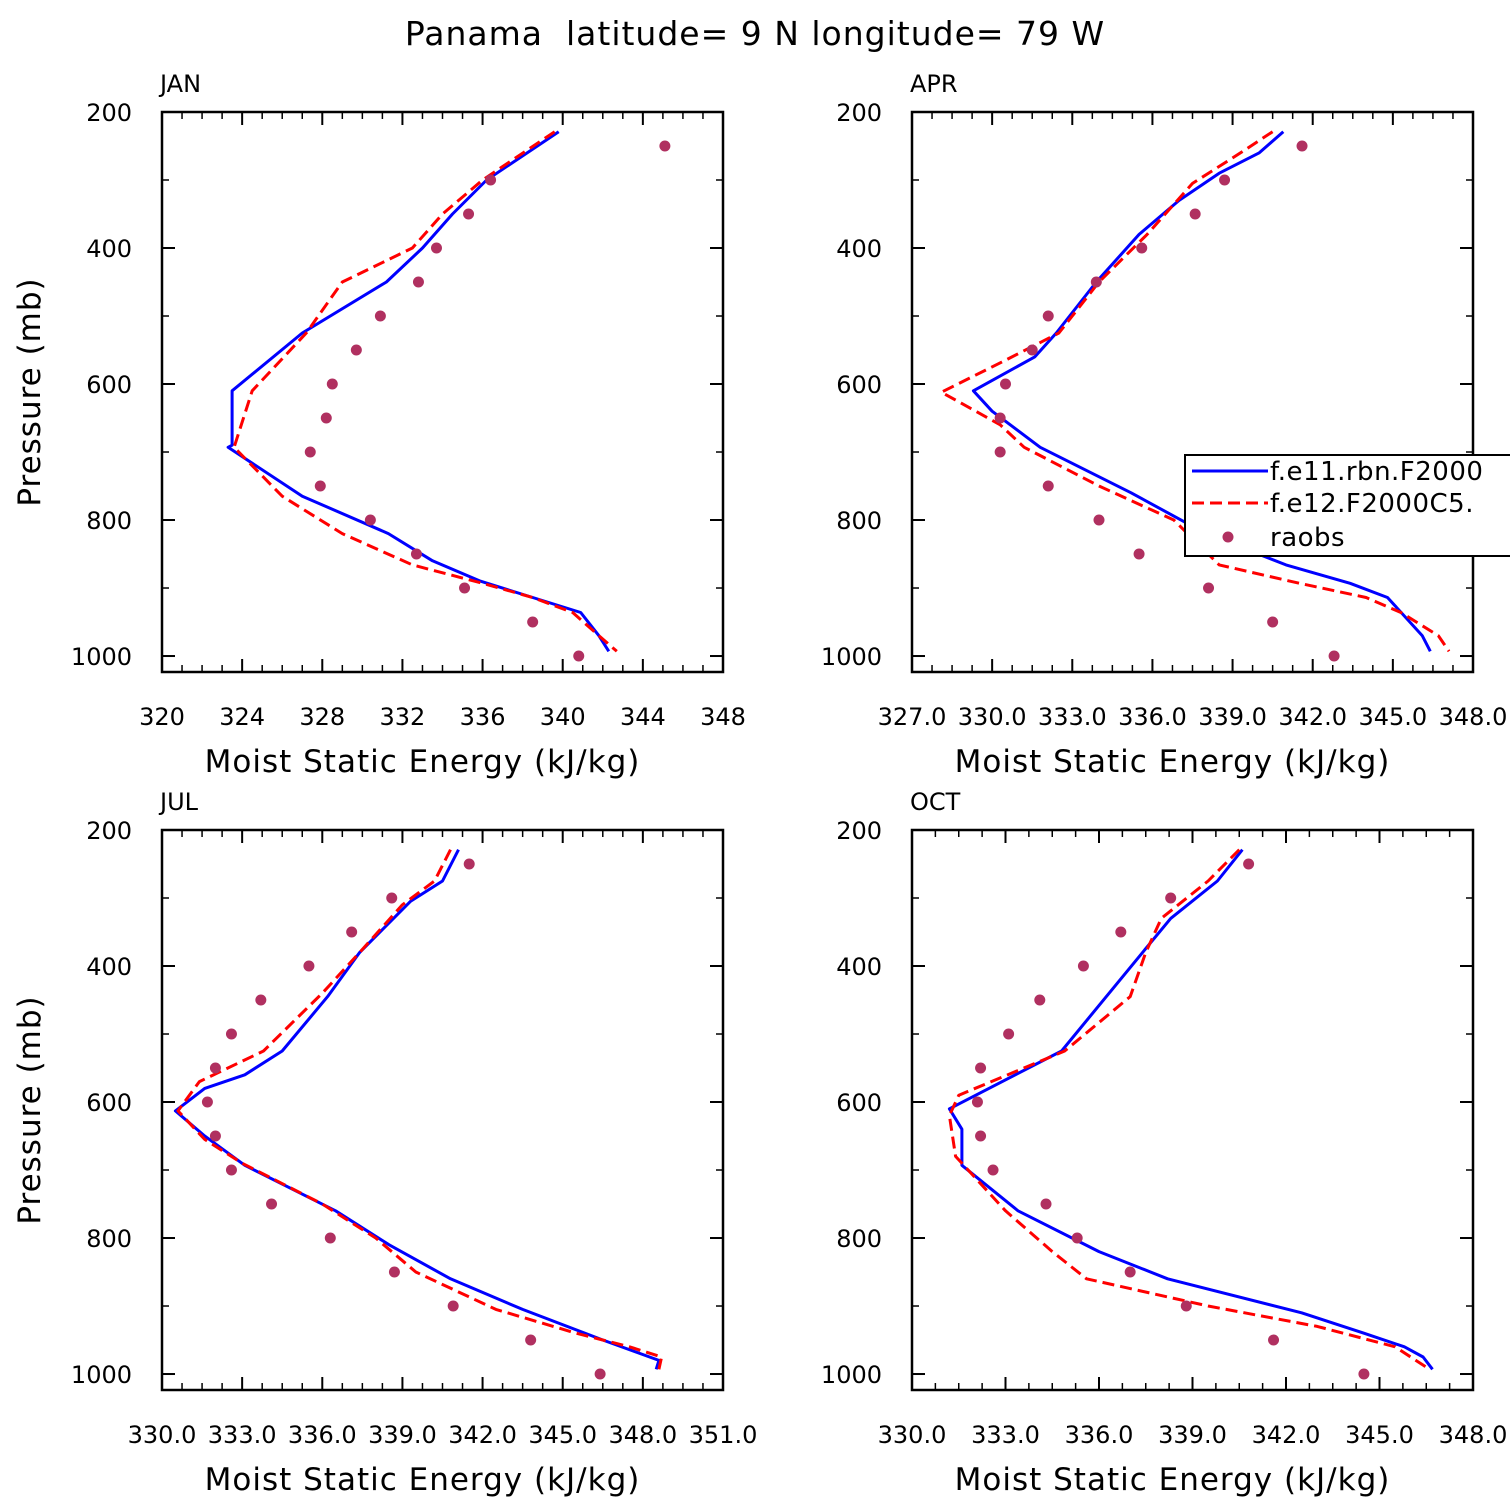 The width and height of the screenshot is (1510, 1510). What do you see at coordinates (563, 717) in the screenshot?
I see `x-tick-label: 340` at bounding box center [563, 717].